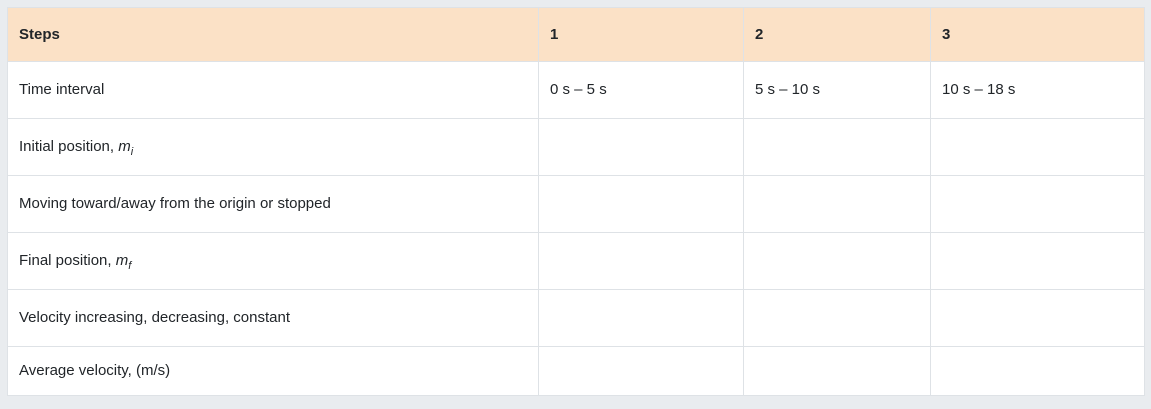 This screenshot has height=409, width=1151. I want to click on row-label-average-velocity: Average velocity, (m/s), so click(273, 371).